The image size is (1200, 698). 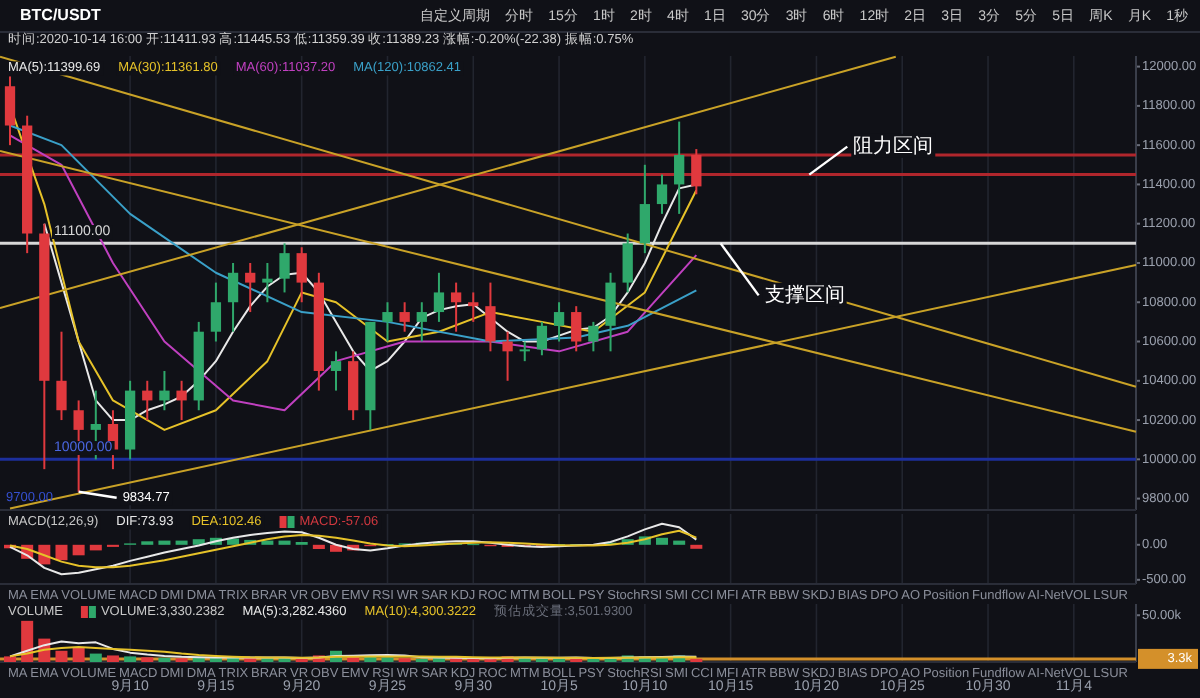 I want to click on annotation: 支撑区间, so click(x=804, y=294).